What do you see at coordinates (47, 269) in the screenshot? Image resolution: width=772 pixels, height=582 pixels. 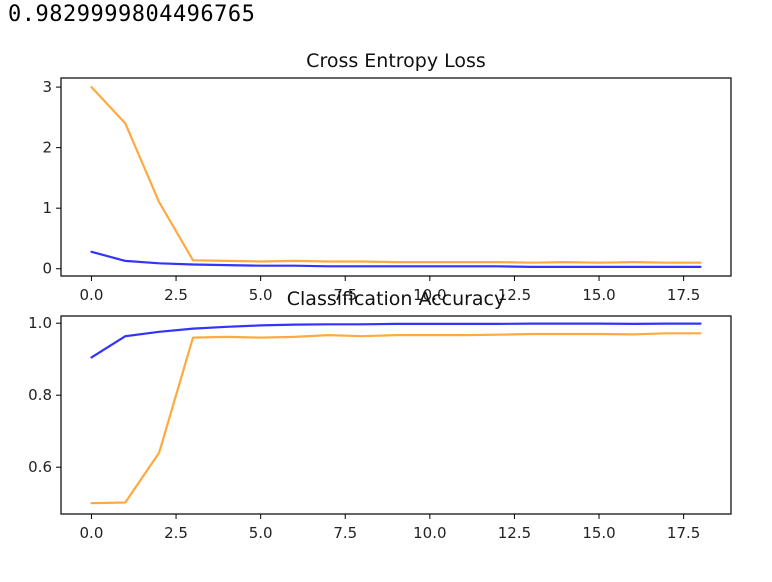 I see `y-tick-label: 0` at bounding box center [47, 269].